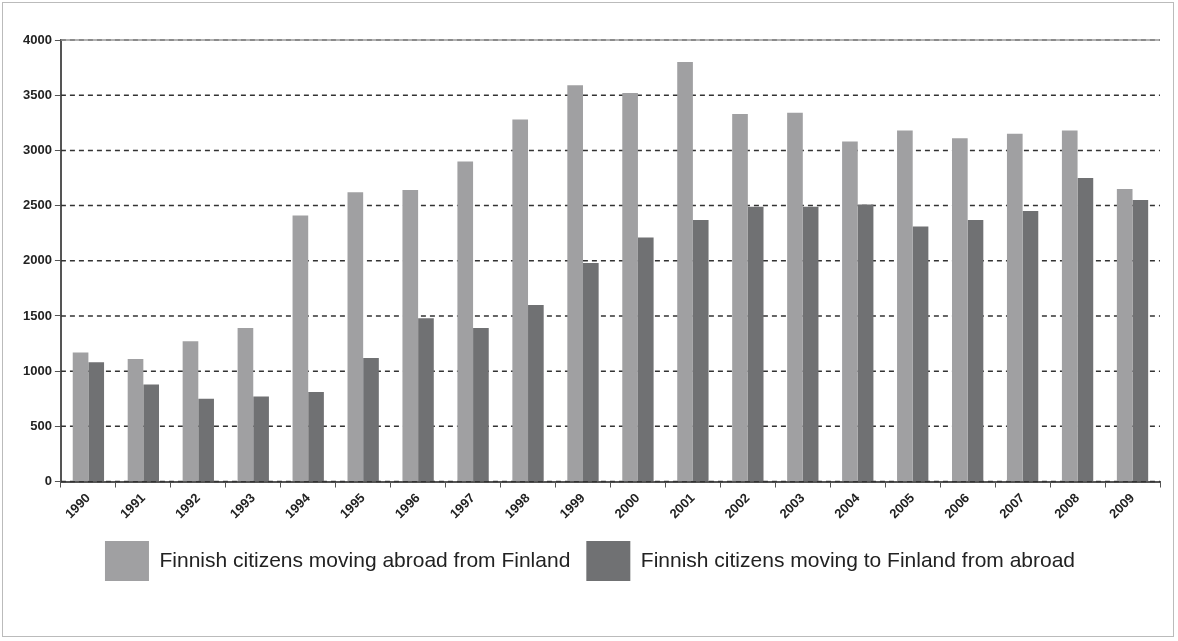  Describe the element at coordinates (37, 315) in the screenshot. I see `y-tick-label: 1500` at that location.